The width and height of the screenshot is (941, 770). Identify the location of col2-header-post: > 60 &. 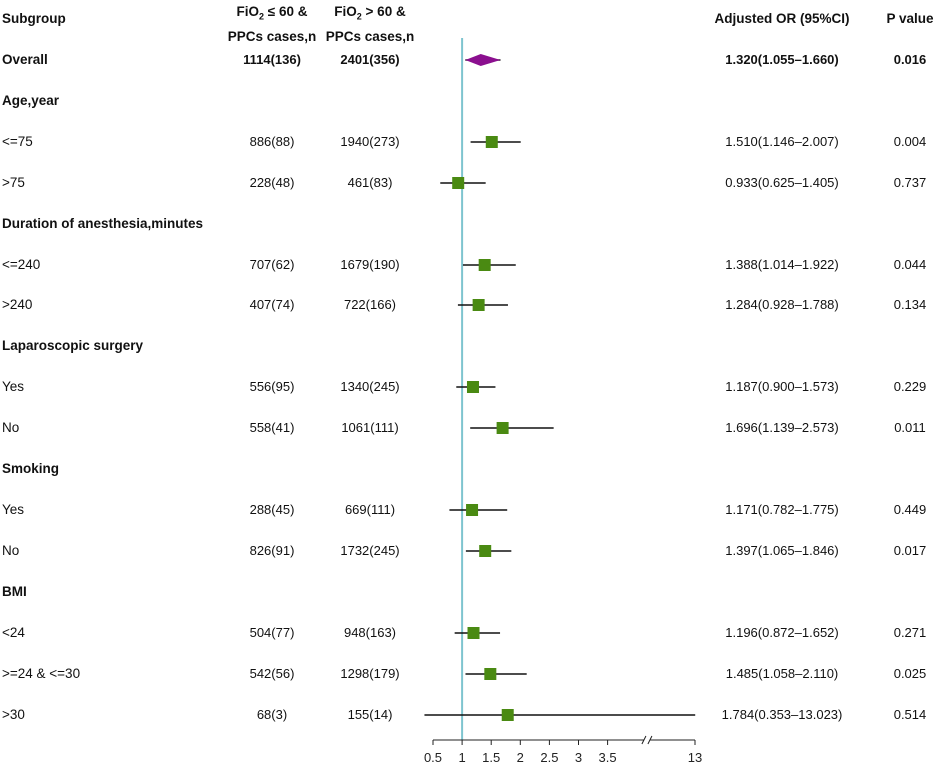
(383, 11).